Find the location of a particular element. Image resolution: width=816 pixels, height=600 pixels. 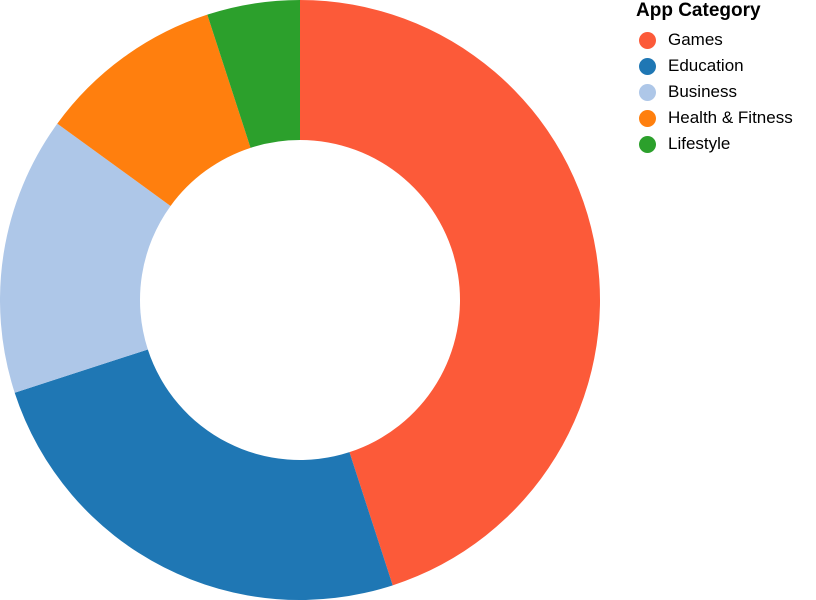

legend-item-education: Education is located at coordinates (714, 66).